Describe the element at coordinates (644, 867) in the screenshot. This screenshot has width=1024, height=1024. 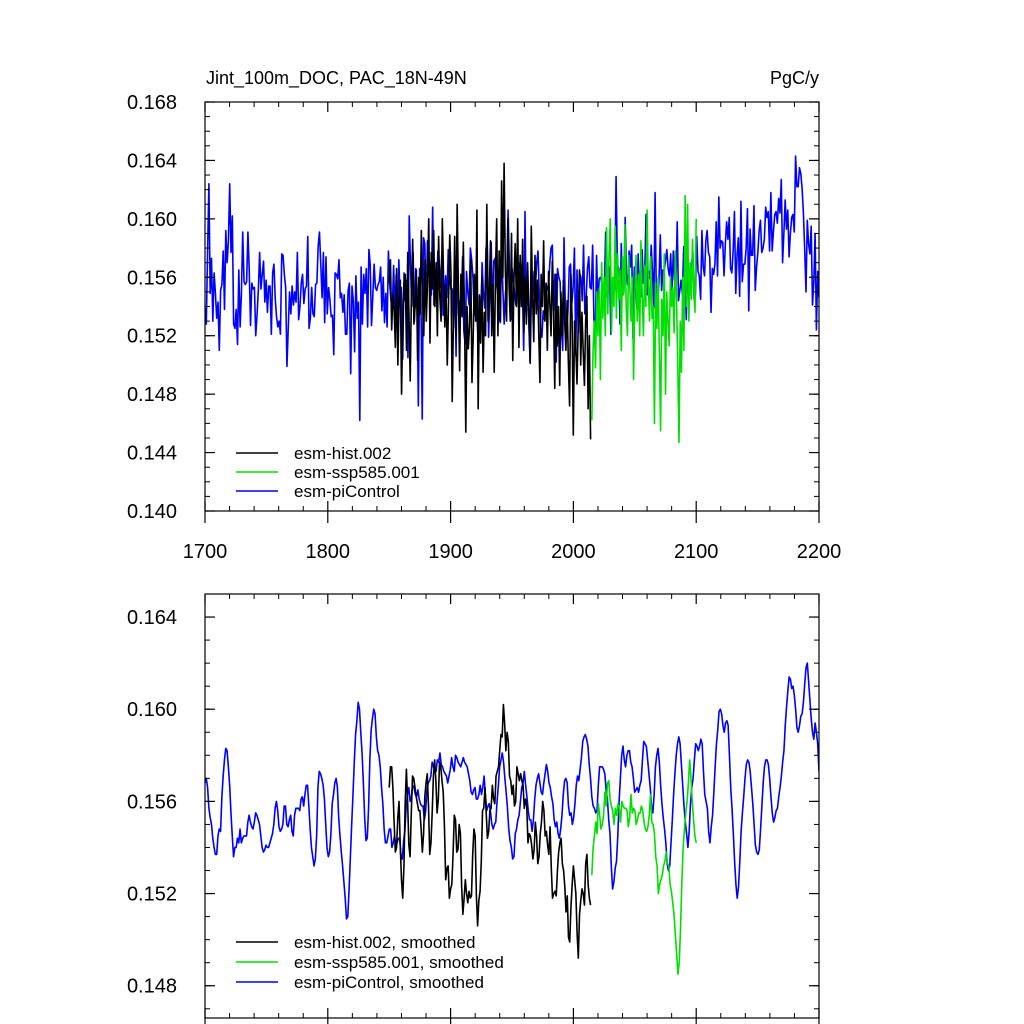
I see `bottom-series-esm-ssp585-001-smoothed` at that location.